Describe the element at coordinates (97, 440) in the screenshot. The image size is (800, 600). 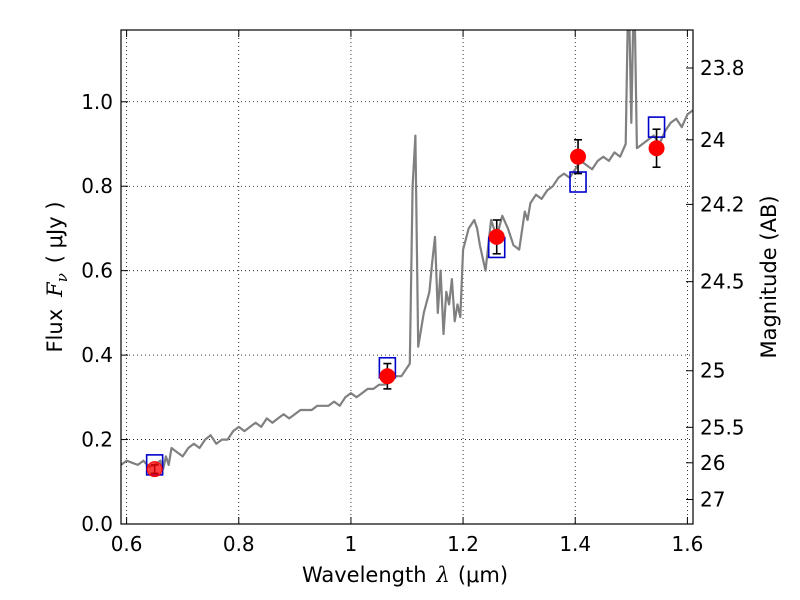
I see `y-tick-label: 0.2` at that location.